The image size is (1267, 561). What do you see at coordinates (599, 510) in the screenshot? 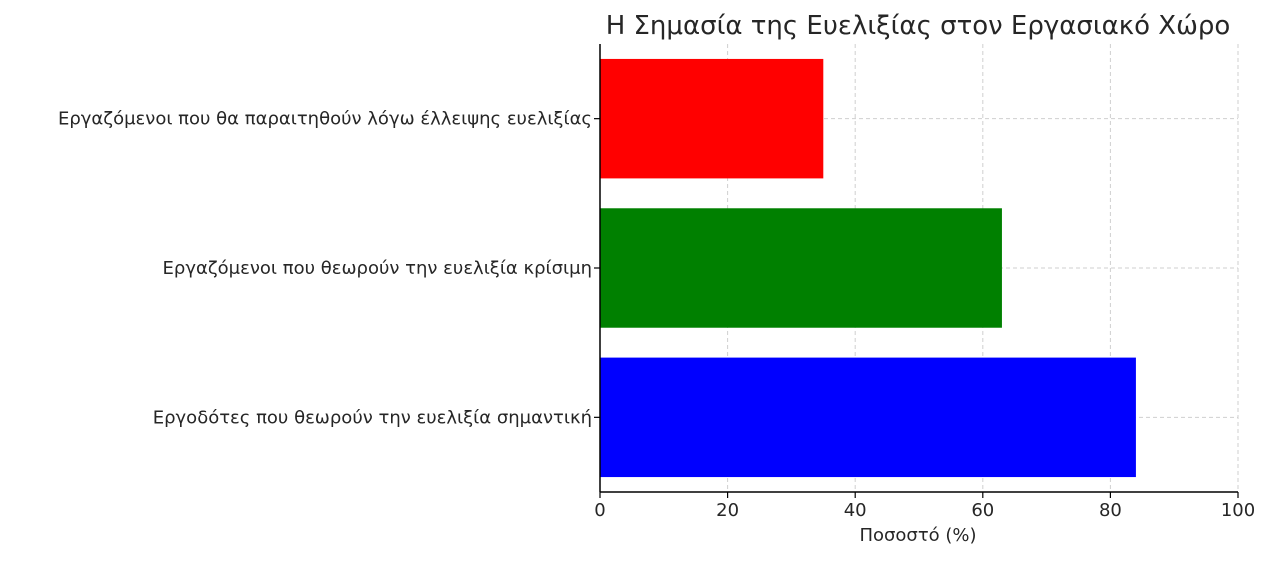
I see `x-tick-label: 0` at bounding box center [599, 510].